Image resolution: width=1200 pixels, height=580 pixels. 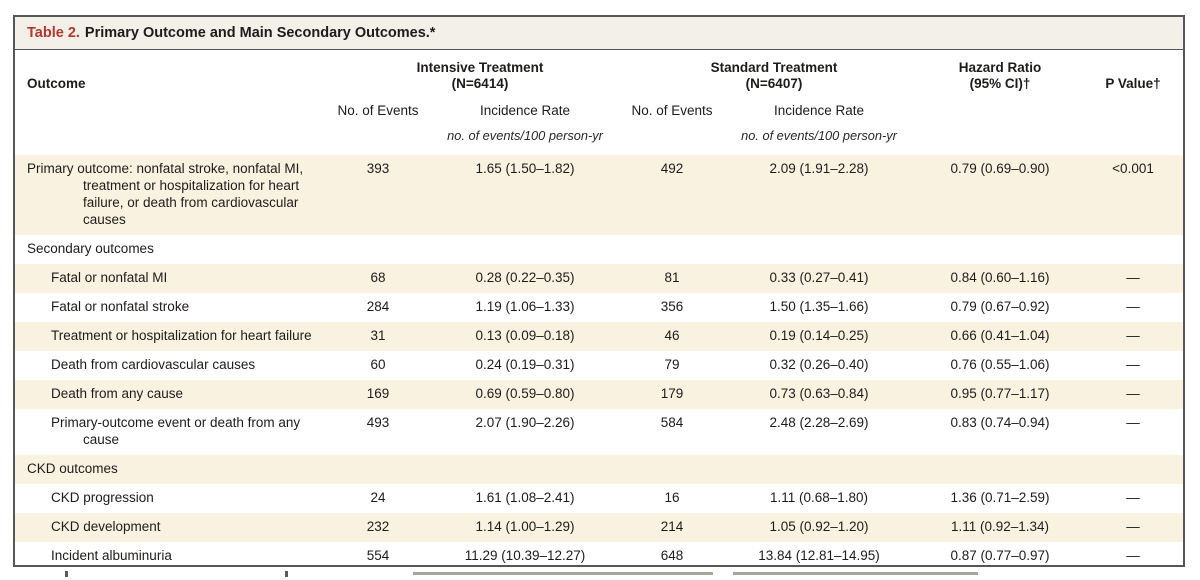 I want to click on rate-standard-cell: 0.33 (0.27–0.41), so click(x=819, y=277).